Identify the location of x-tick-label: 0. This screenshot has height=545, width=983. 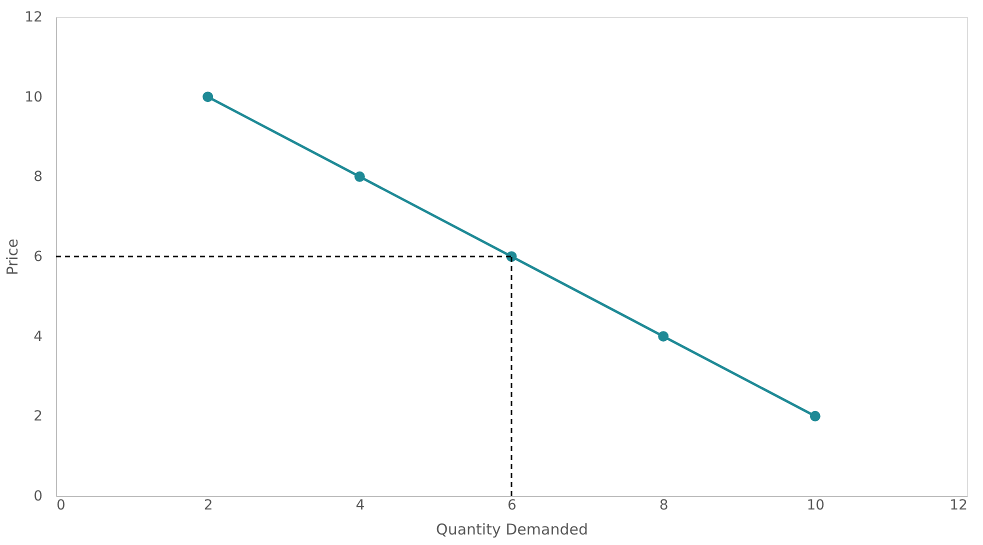
(61, 506).